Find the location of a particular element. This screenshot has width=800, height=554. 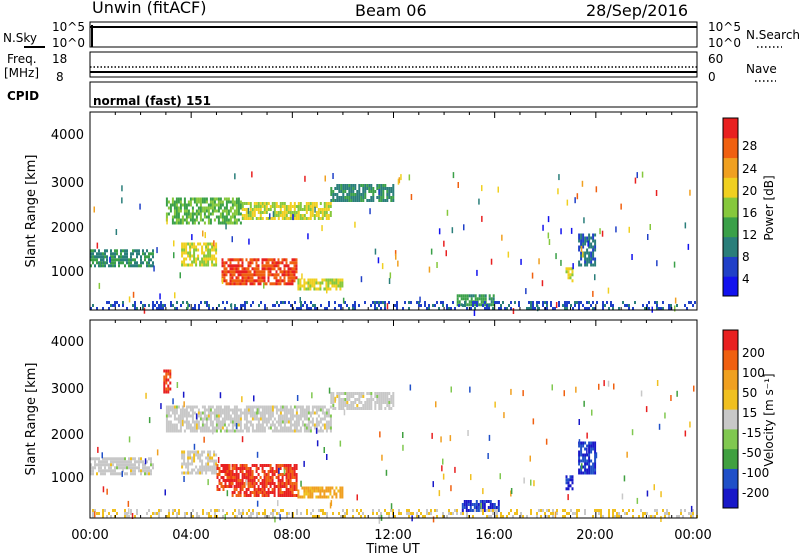

colorbar-swatch is located at coordinates (730, 128).